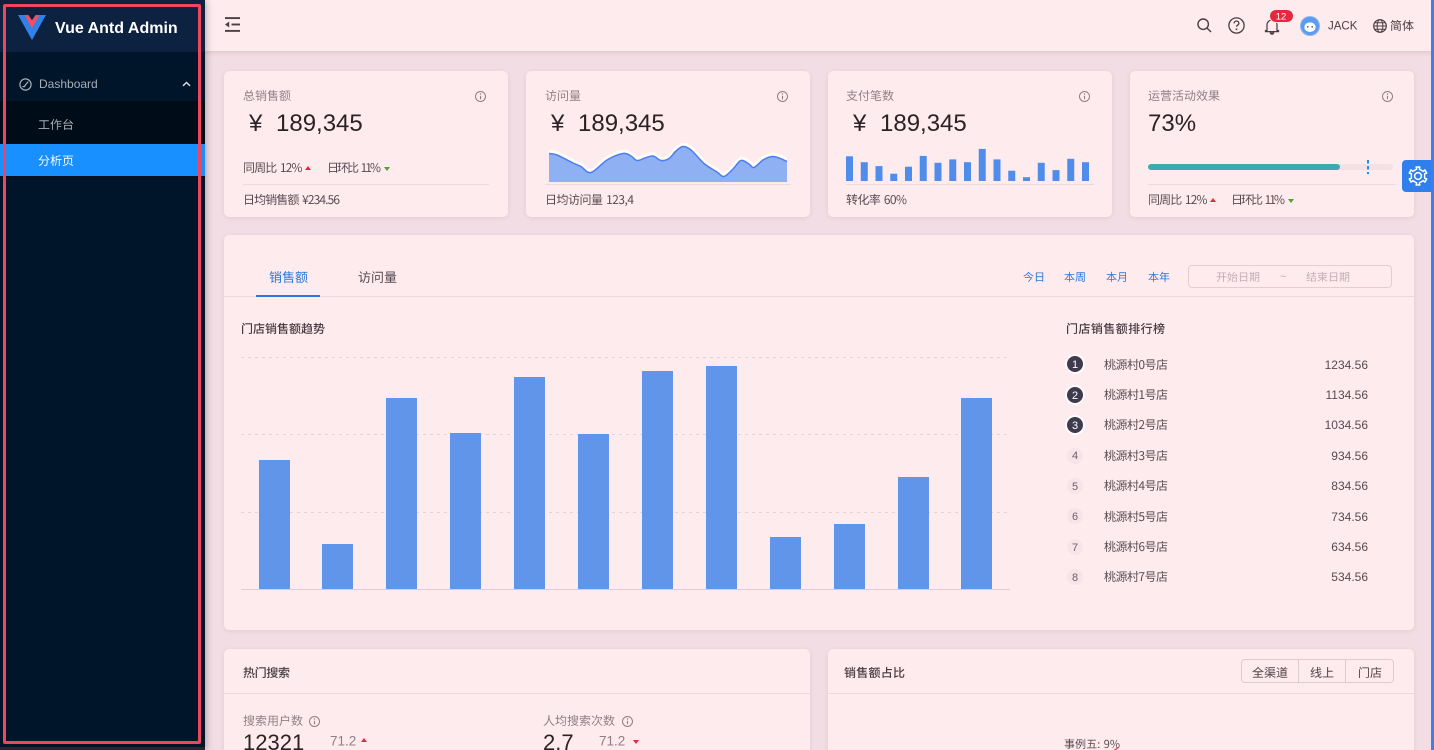  Describe the element at coordinates (1172, 123) in the screenshot. I see `svg-text: 73%` at that location.